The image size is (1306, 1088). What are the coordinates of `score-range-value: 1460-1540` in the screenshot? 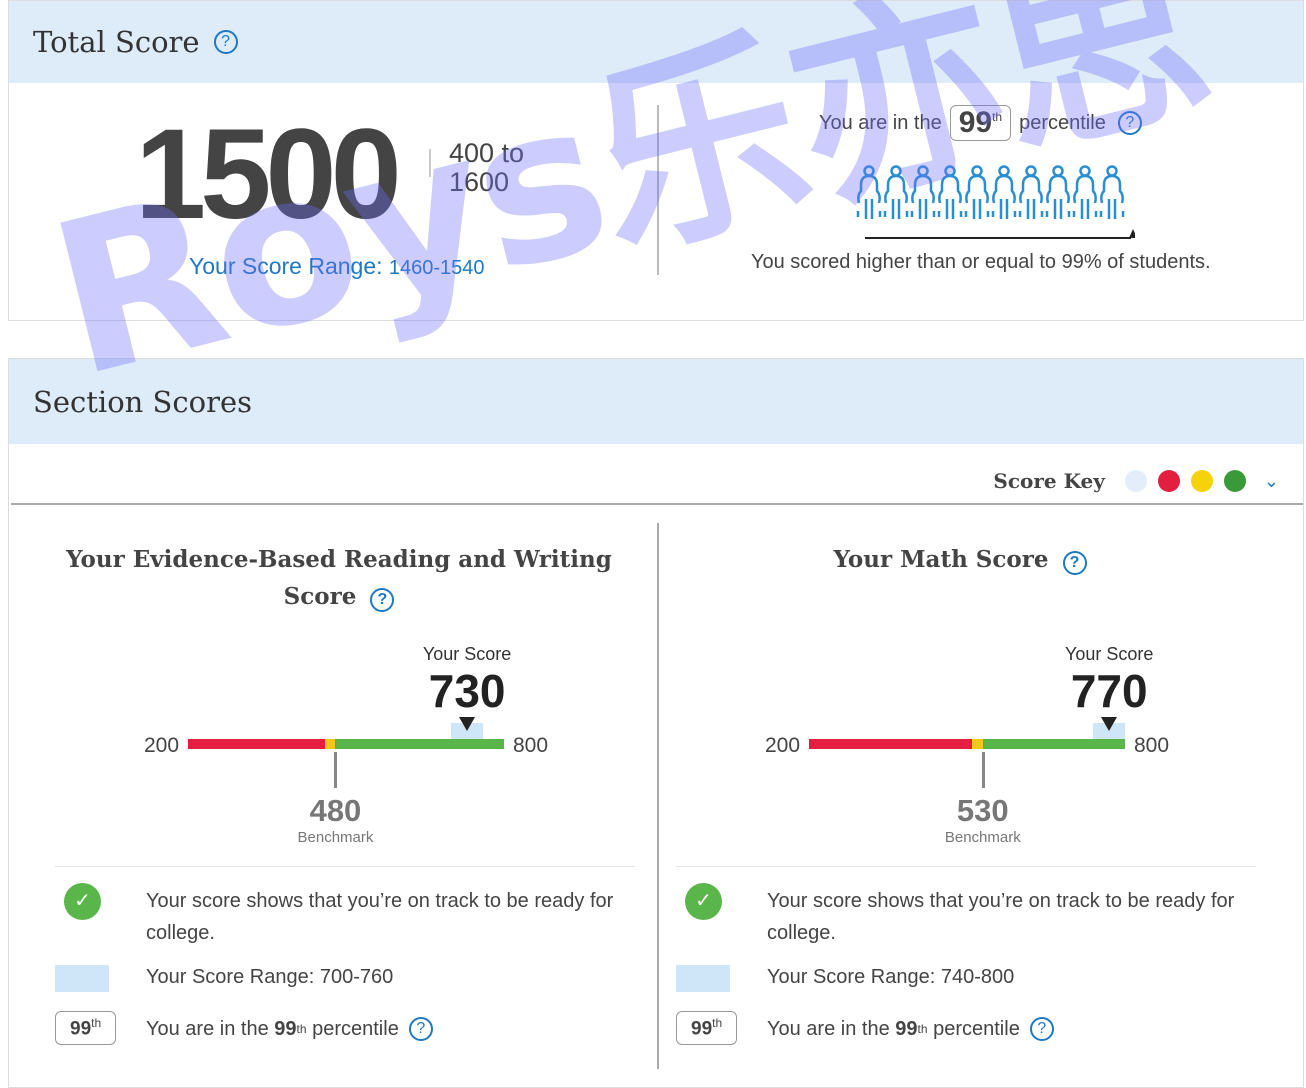 It's located at (436, 268).